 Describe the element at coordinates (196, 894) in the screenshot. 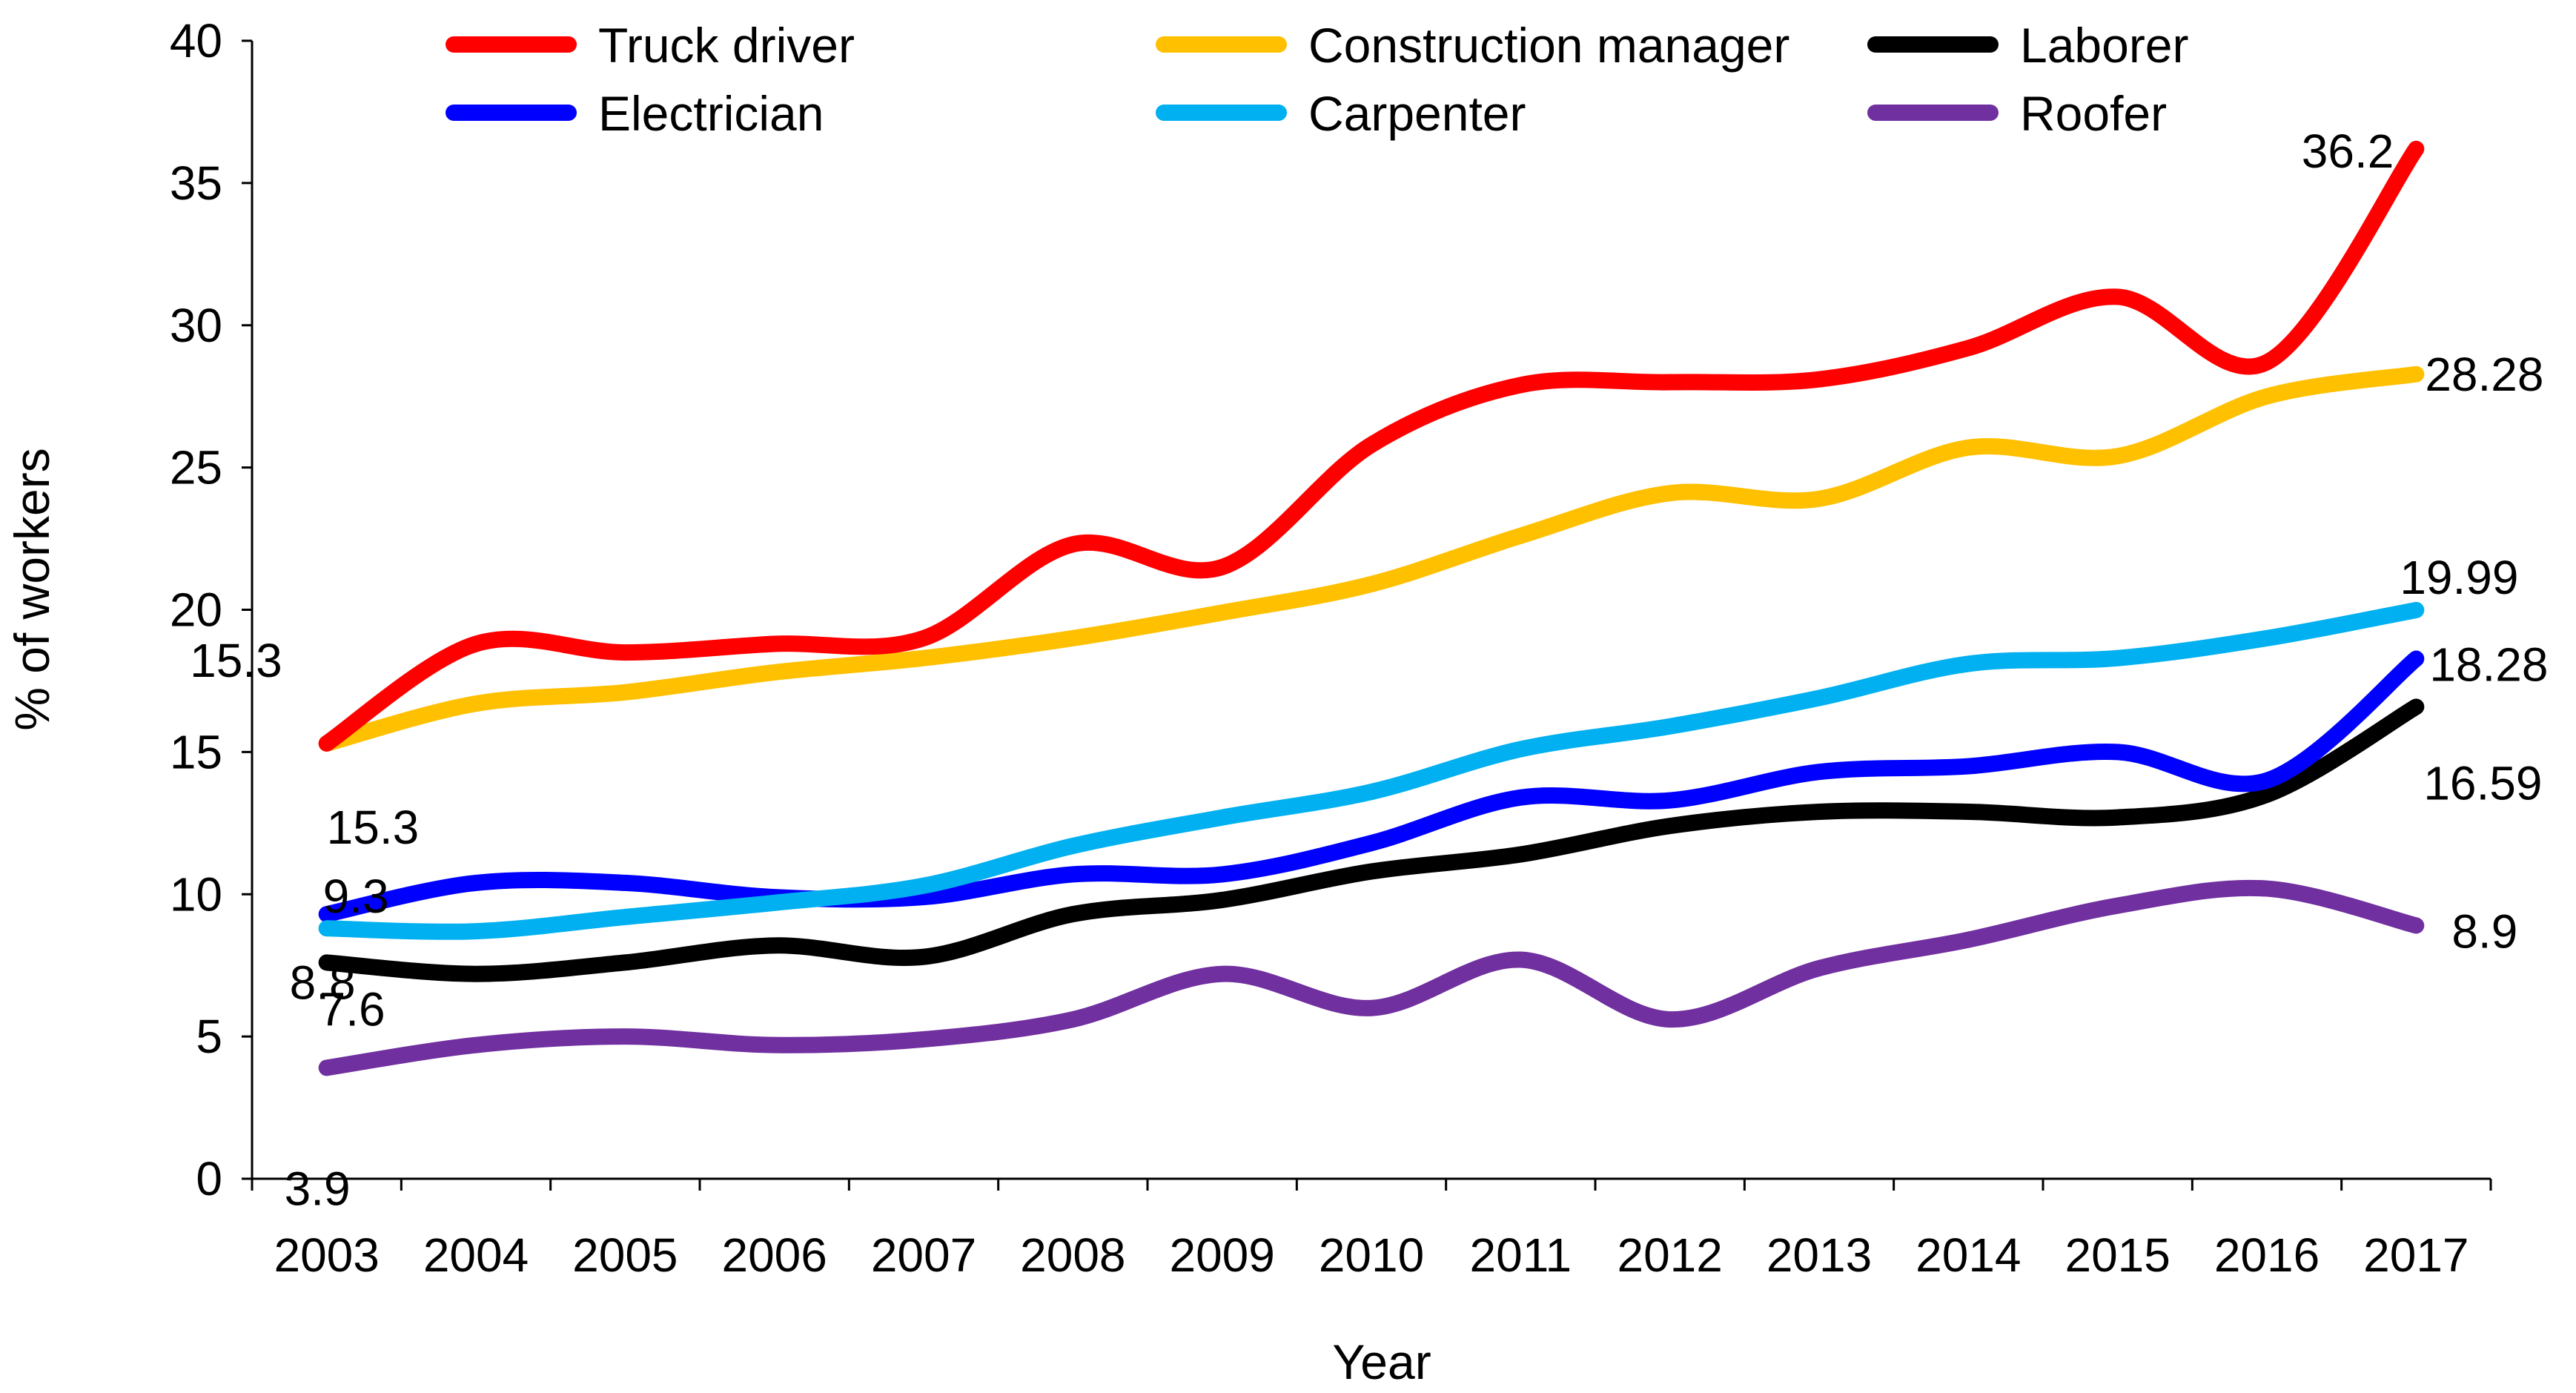

I see `y-tick-label: 10` at that location.